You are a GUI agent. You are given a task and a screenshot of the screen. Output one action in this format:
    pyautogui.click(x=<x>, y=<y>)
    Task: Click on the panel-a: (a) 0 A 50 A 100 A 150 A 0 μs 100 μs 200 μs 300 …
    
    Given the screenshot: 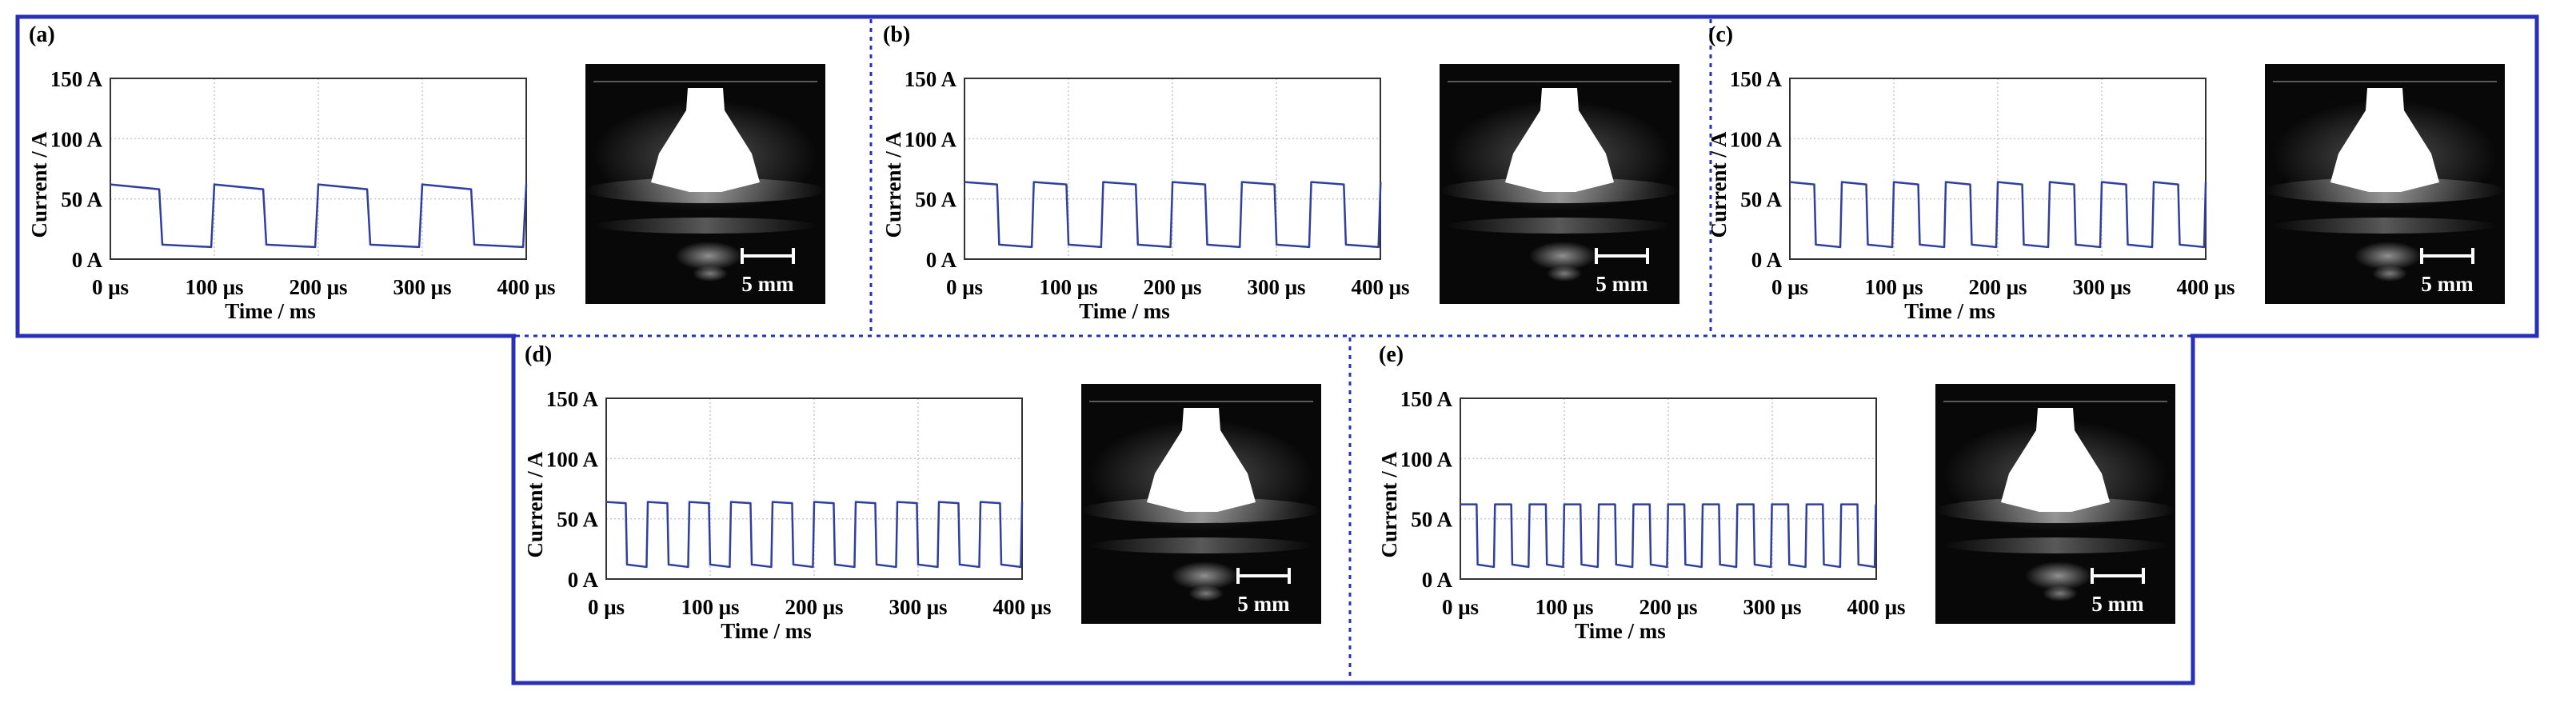 What is the action you would take?
    pyautogui.click(x=426, y=172)
    